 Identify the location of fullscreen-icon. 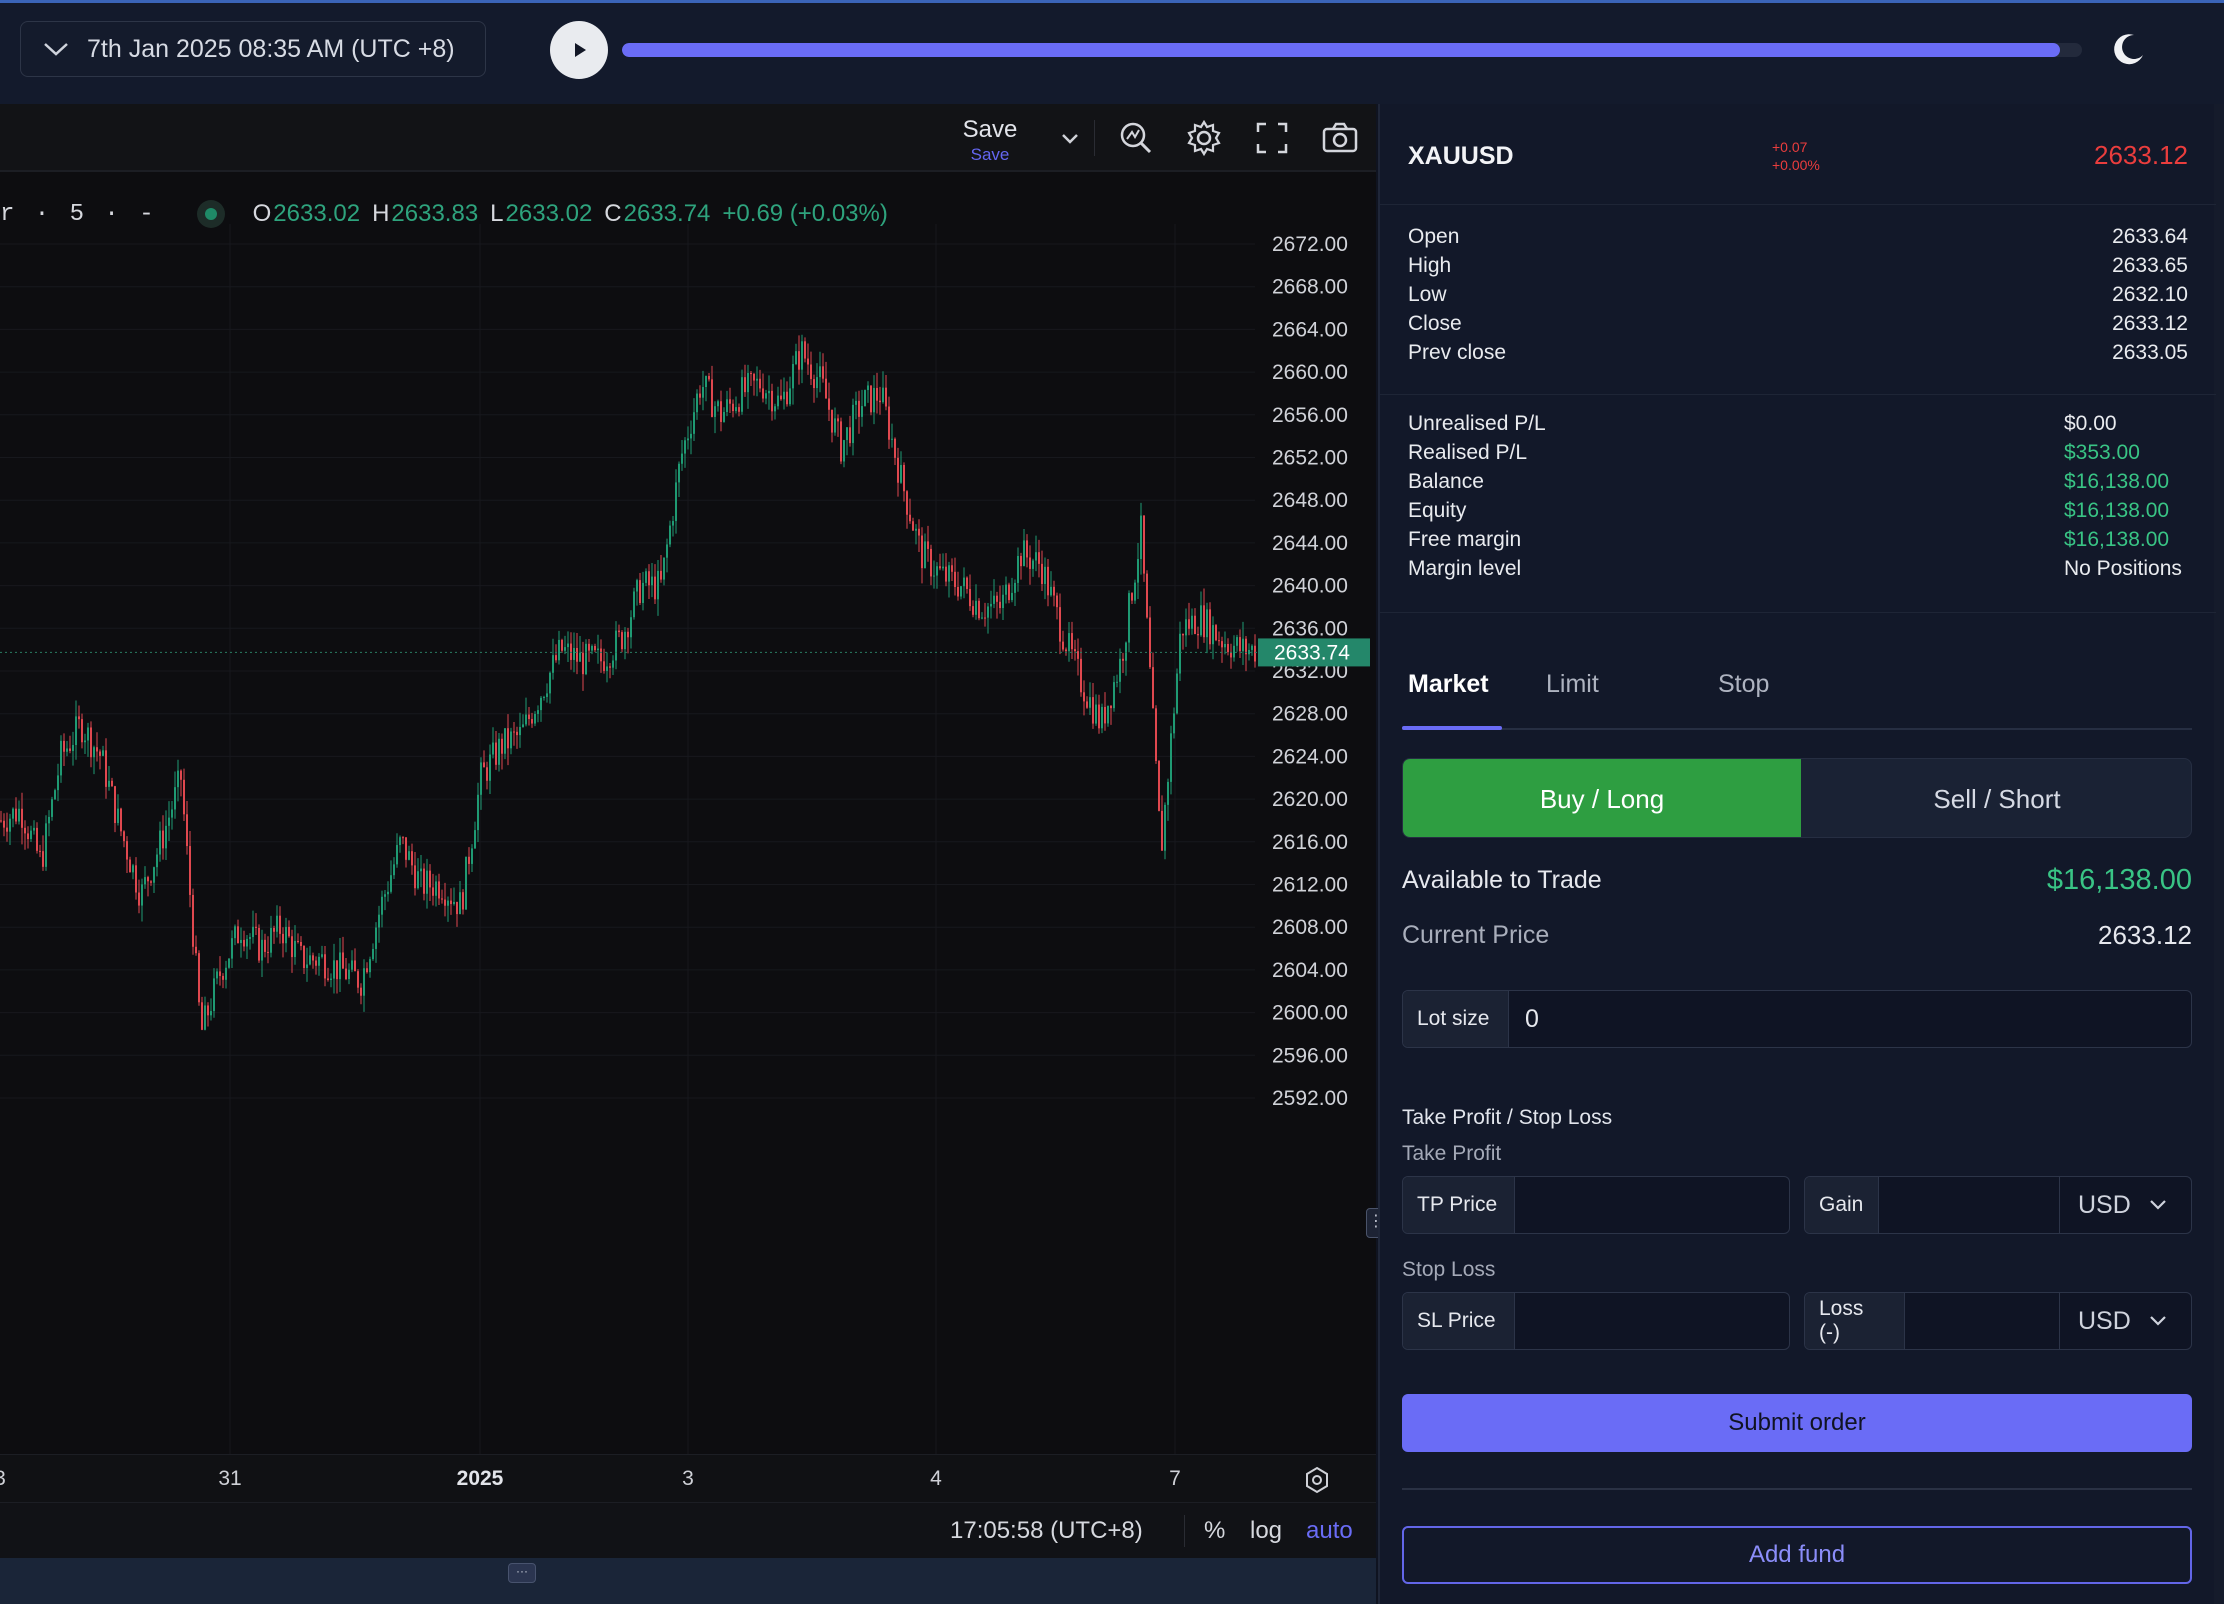
(1272, 138).